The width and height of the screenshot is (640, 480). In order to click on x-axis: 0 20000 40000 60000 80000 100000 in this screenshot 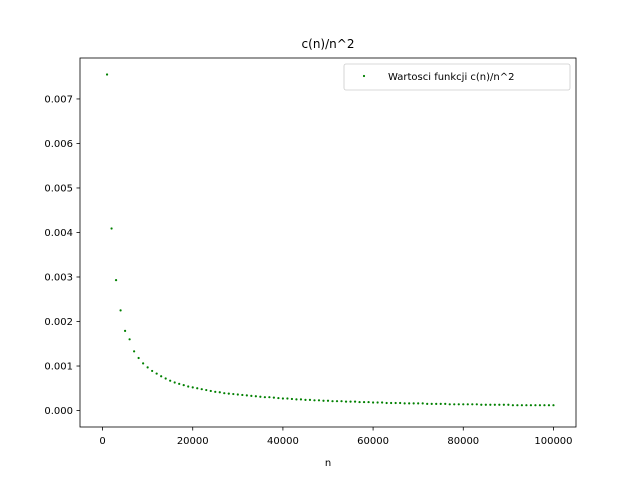, I will do `click(336, 437)`.